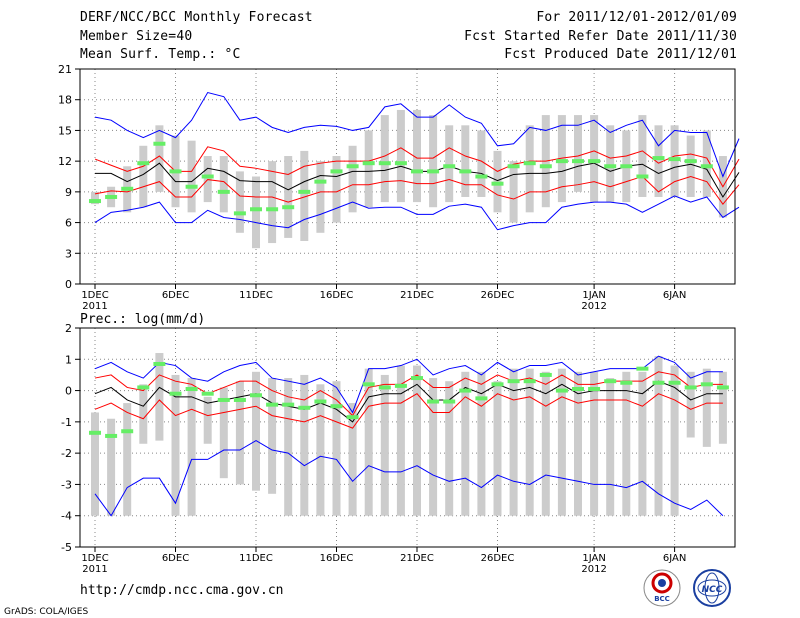 This screenshot has width=800, height=618. I want to click on produced-date: Fcst Produced Date 2011/12/01, so click(620, 54).